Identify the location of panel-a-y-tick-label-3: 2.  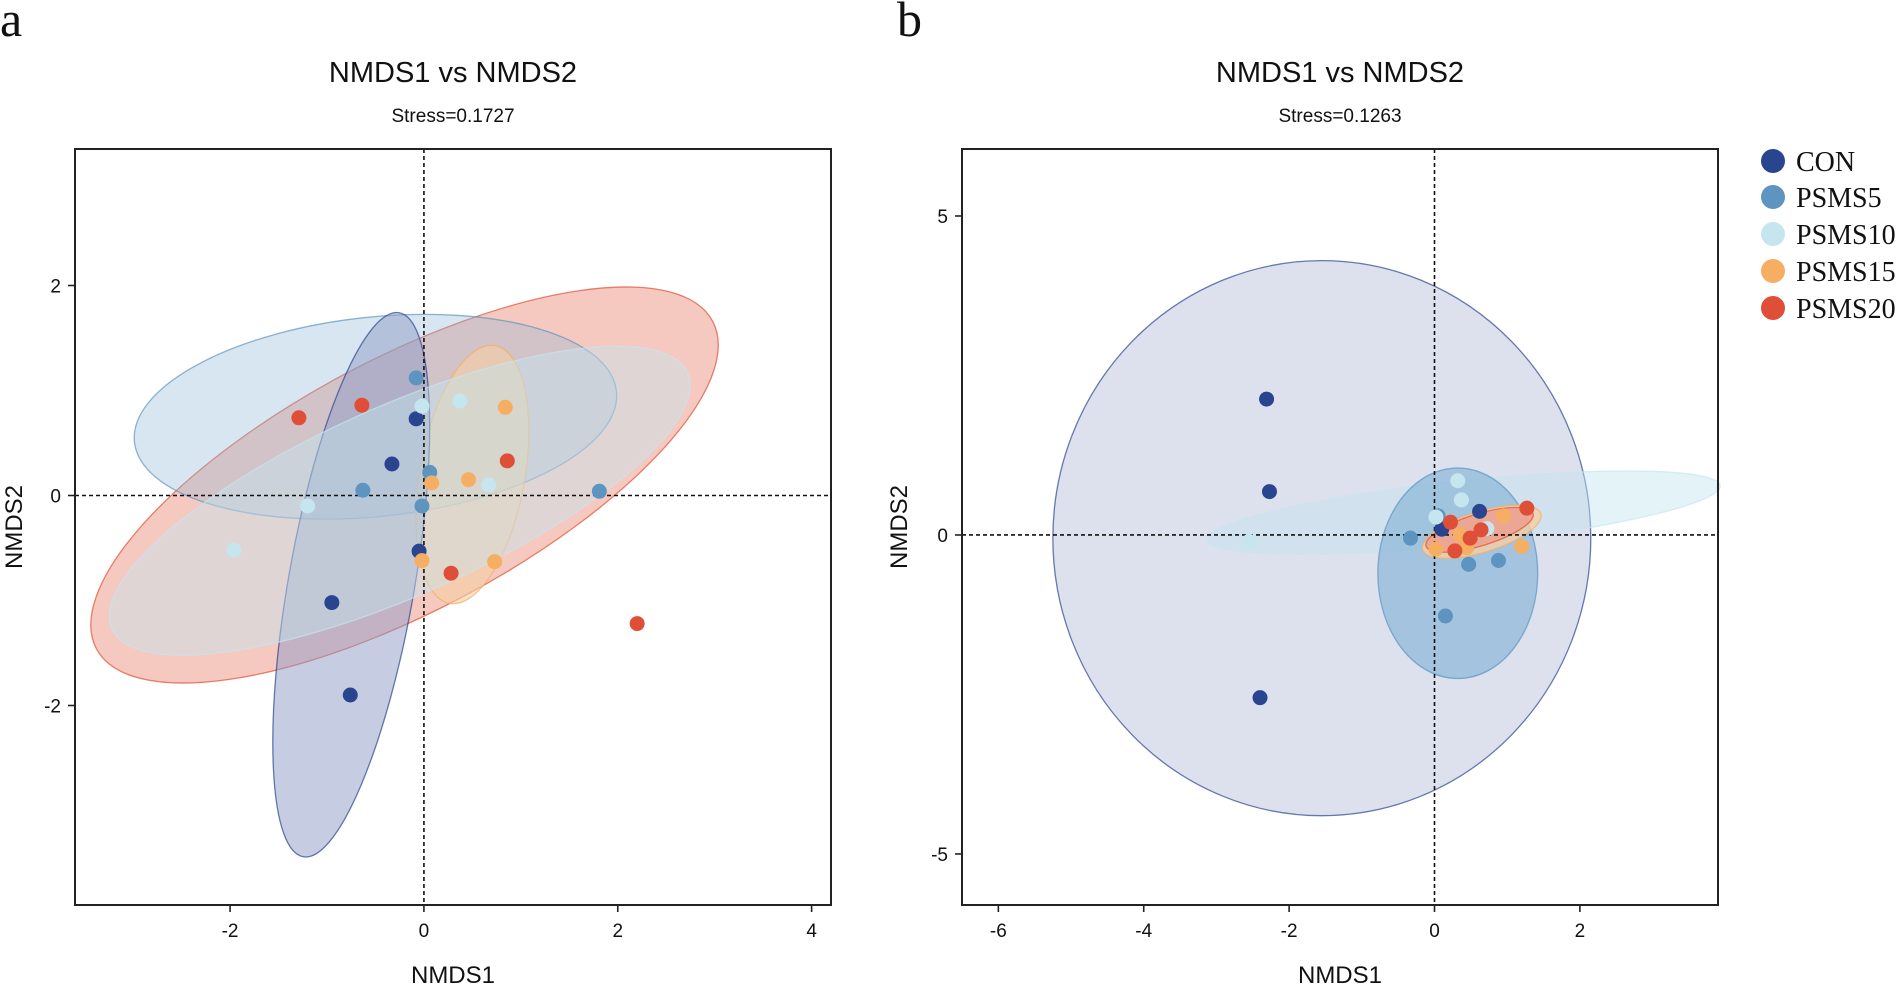
(55, 287).